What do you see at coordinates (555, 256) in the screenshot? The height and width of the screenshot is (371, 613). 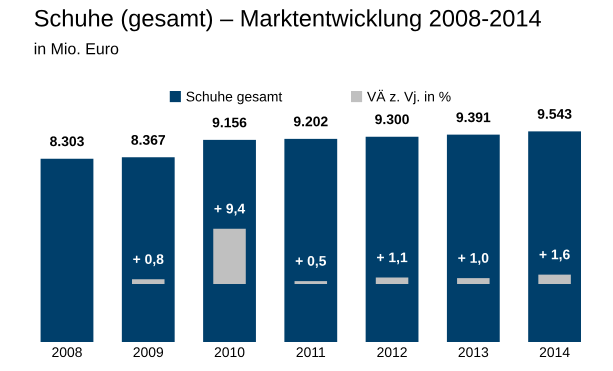 I see `data-label: + 1,6` at bounding box center [555, 256].